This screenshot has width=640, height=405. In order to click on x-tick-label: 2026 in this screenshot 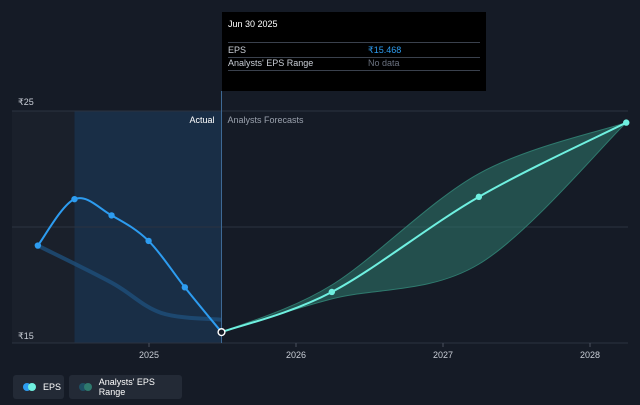, I will do `click(296, 355)`.